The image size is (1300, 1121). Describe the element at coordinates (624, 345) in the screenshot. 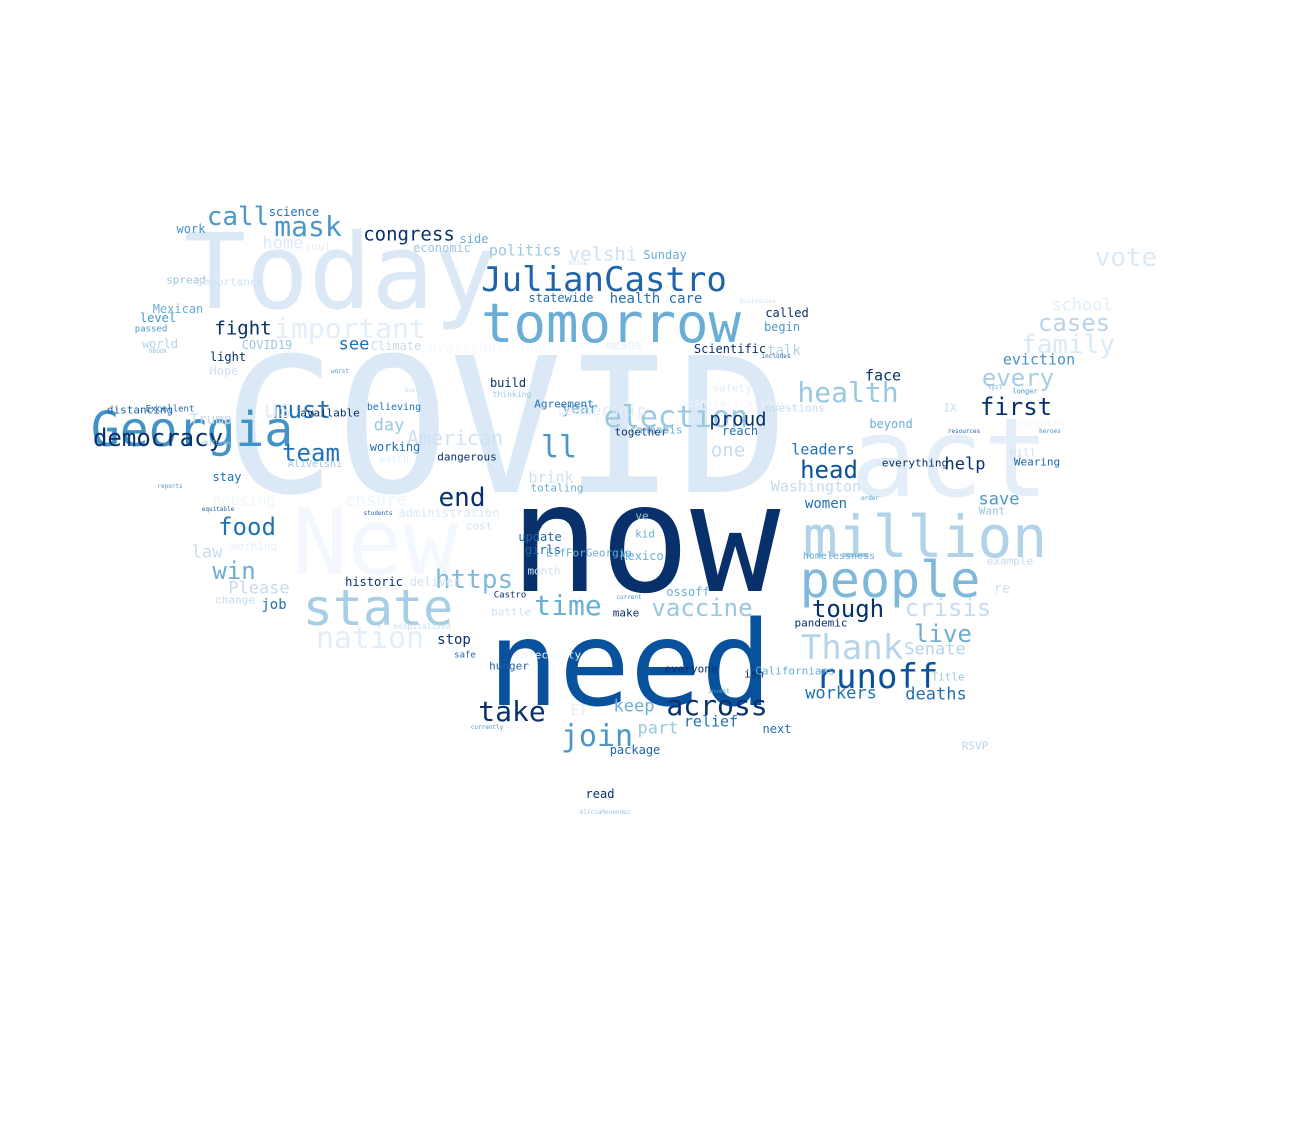

I see `word-means: means` at that location.